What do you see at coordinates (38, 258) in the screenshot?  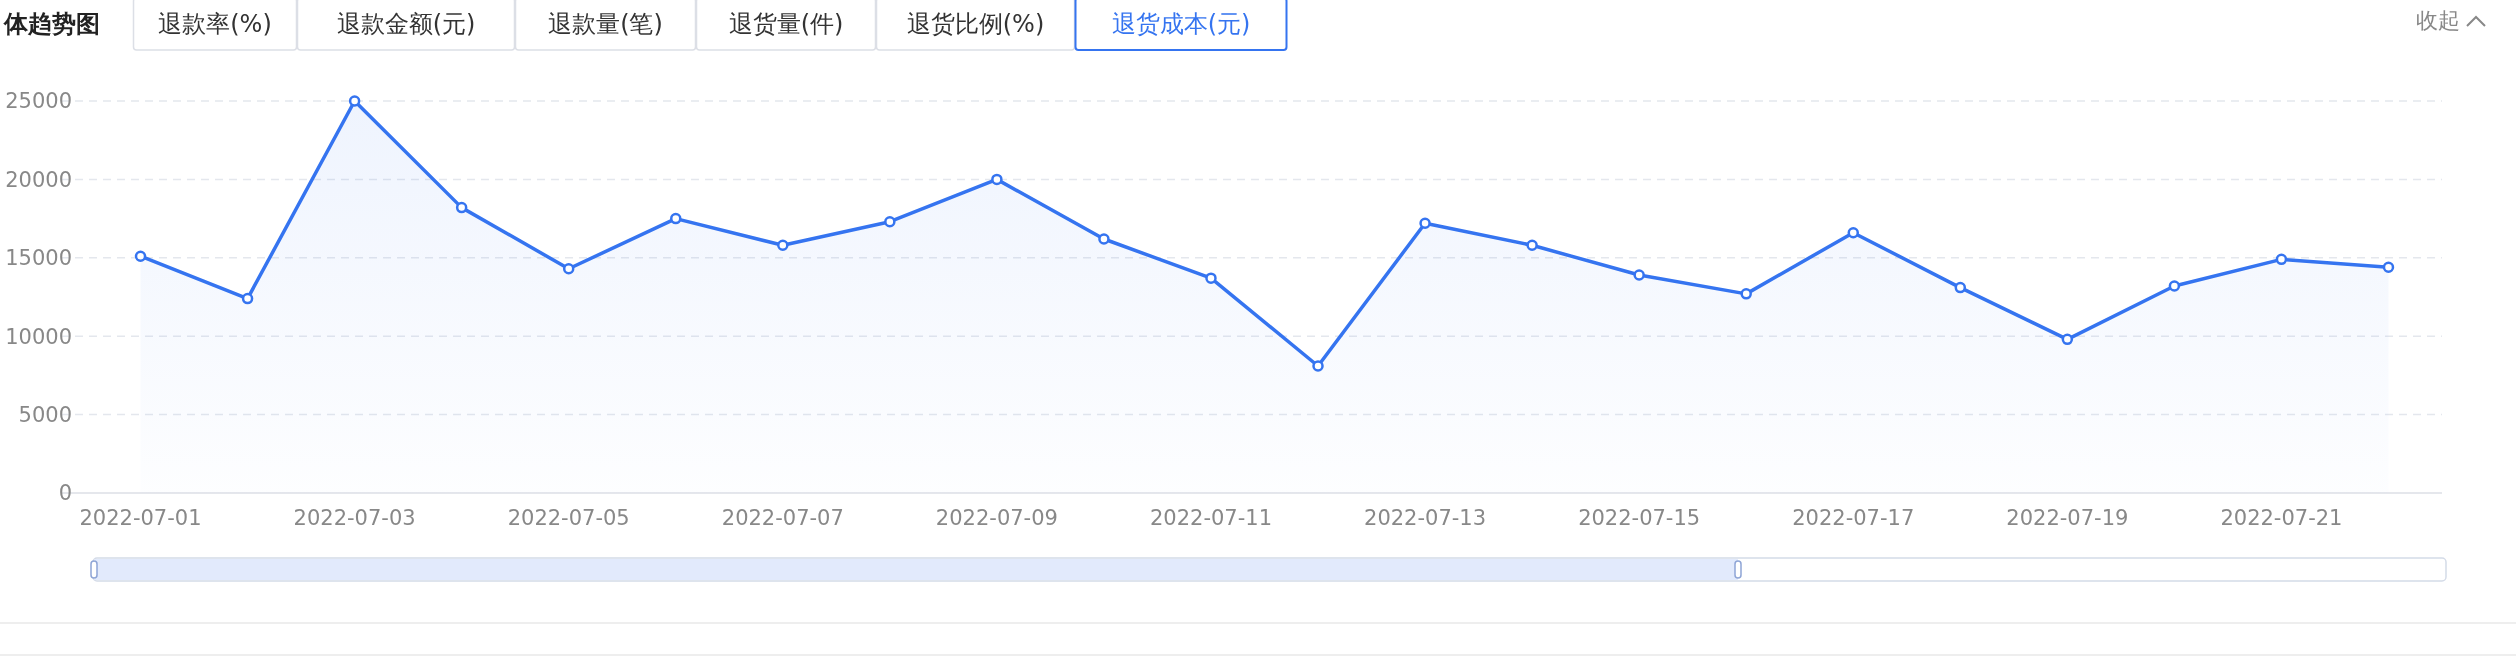 I see `y-tick-label: 15000` at bounding box center [38, 258].